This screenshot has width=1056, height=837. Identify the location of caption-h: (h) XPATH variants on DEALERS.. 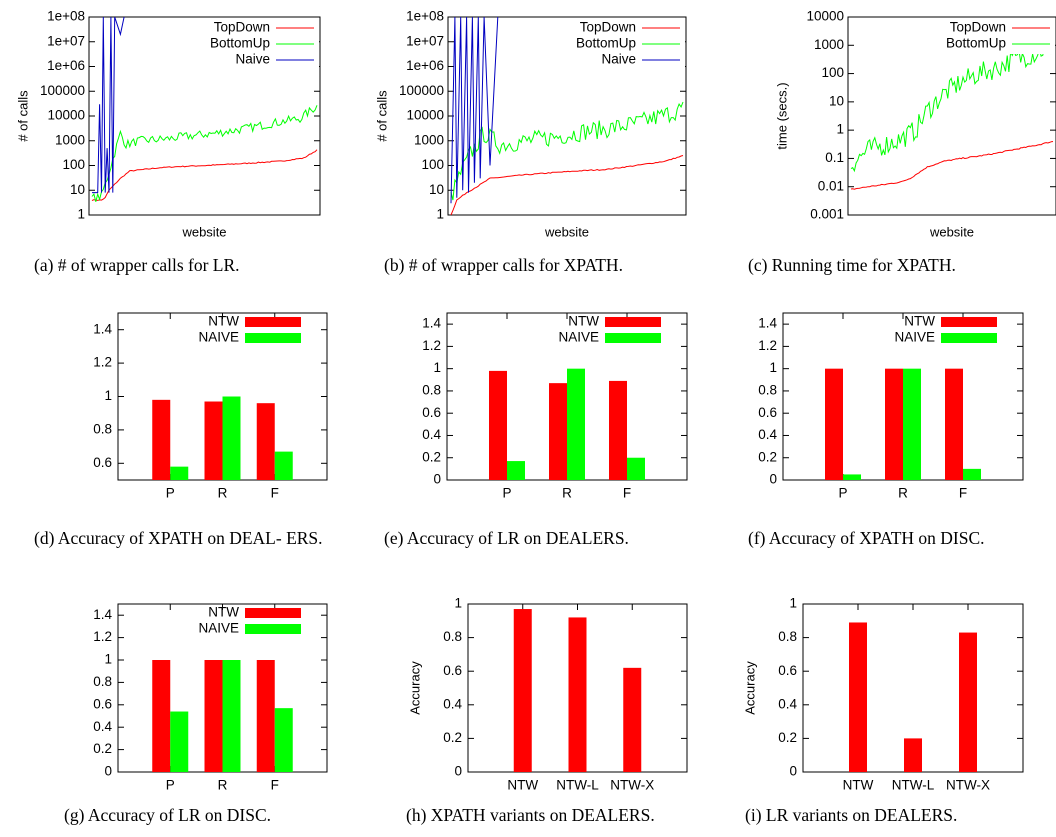
(530, 815).